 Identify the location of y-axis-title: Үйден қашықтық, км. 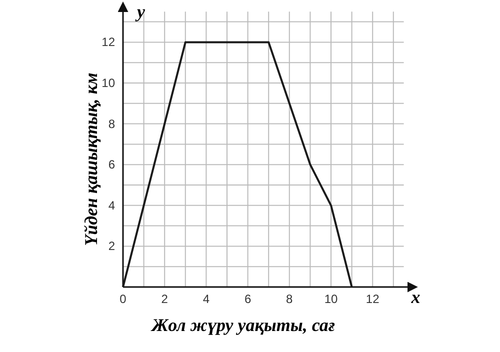
(91, 159).